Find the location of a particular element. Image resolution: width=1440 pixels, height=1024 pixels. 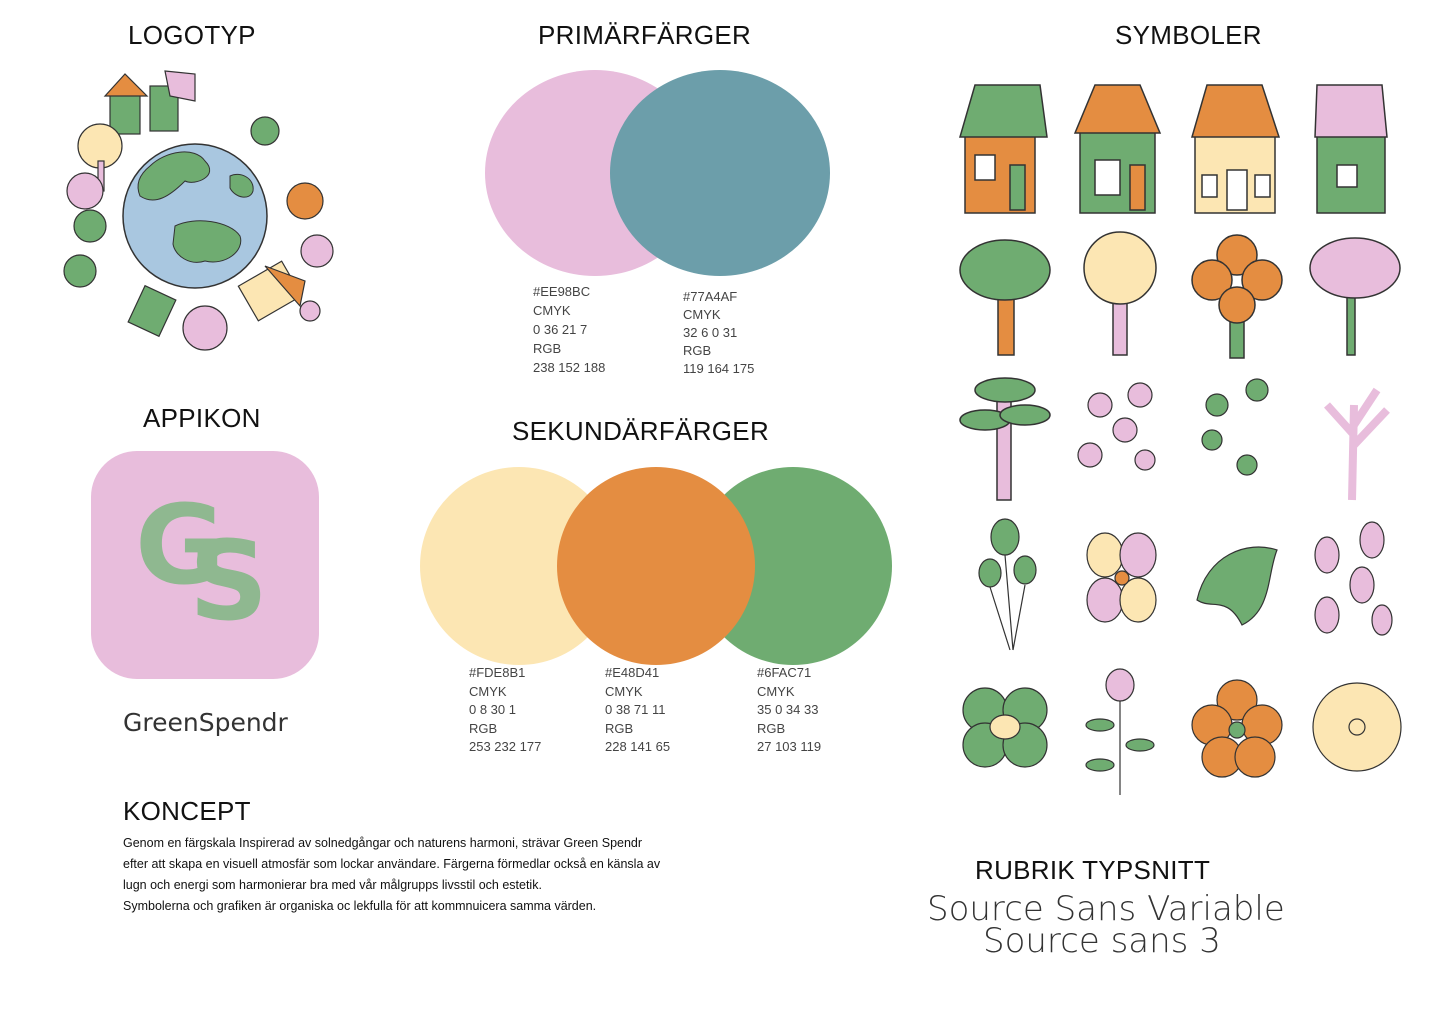

logotyp-heading: LOGOTYP is located at coordinates (192, 35).